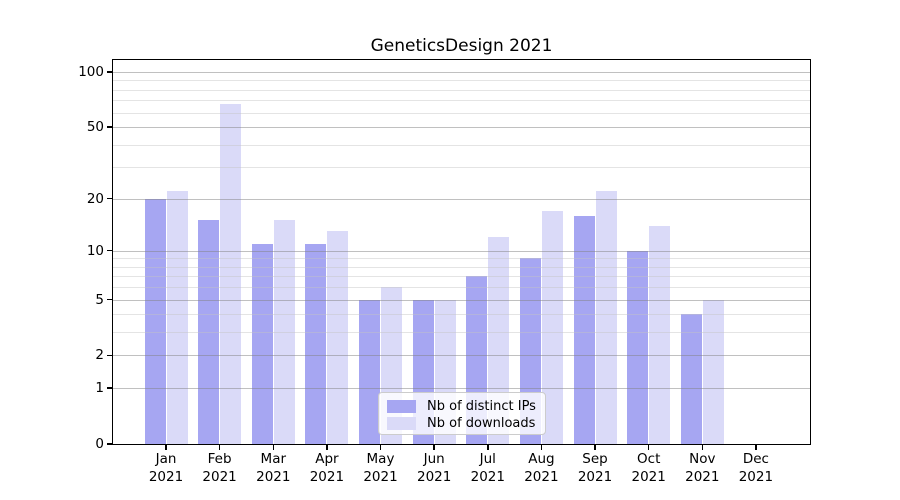 The width and height of the screenshot is (900, 500). I want to click on bar-feb-downloads, so click(231, 273).